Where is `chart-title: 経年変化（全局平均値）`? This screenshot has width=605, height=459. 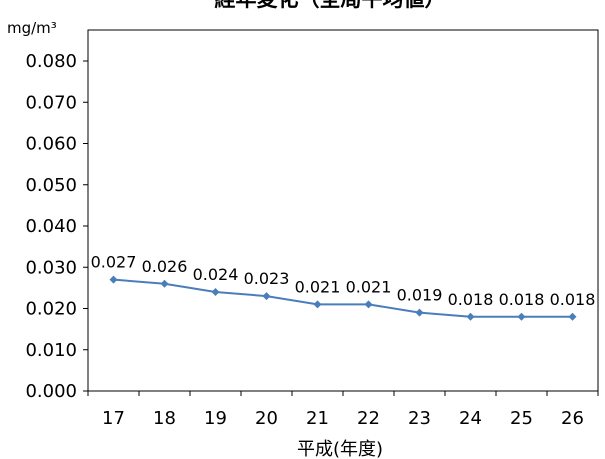 chart-title: 経年変化（全局平均値） is located at coordinates (330, 5).